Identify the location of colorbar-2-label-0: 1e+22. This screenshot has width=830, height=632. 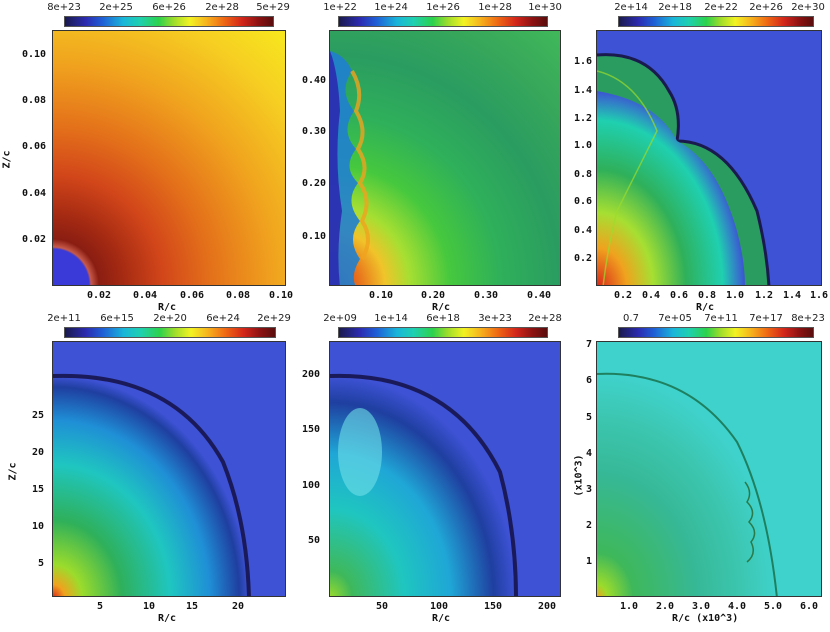
(340, 7).